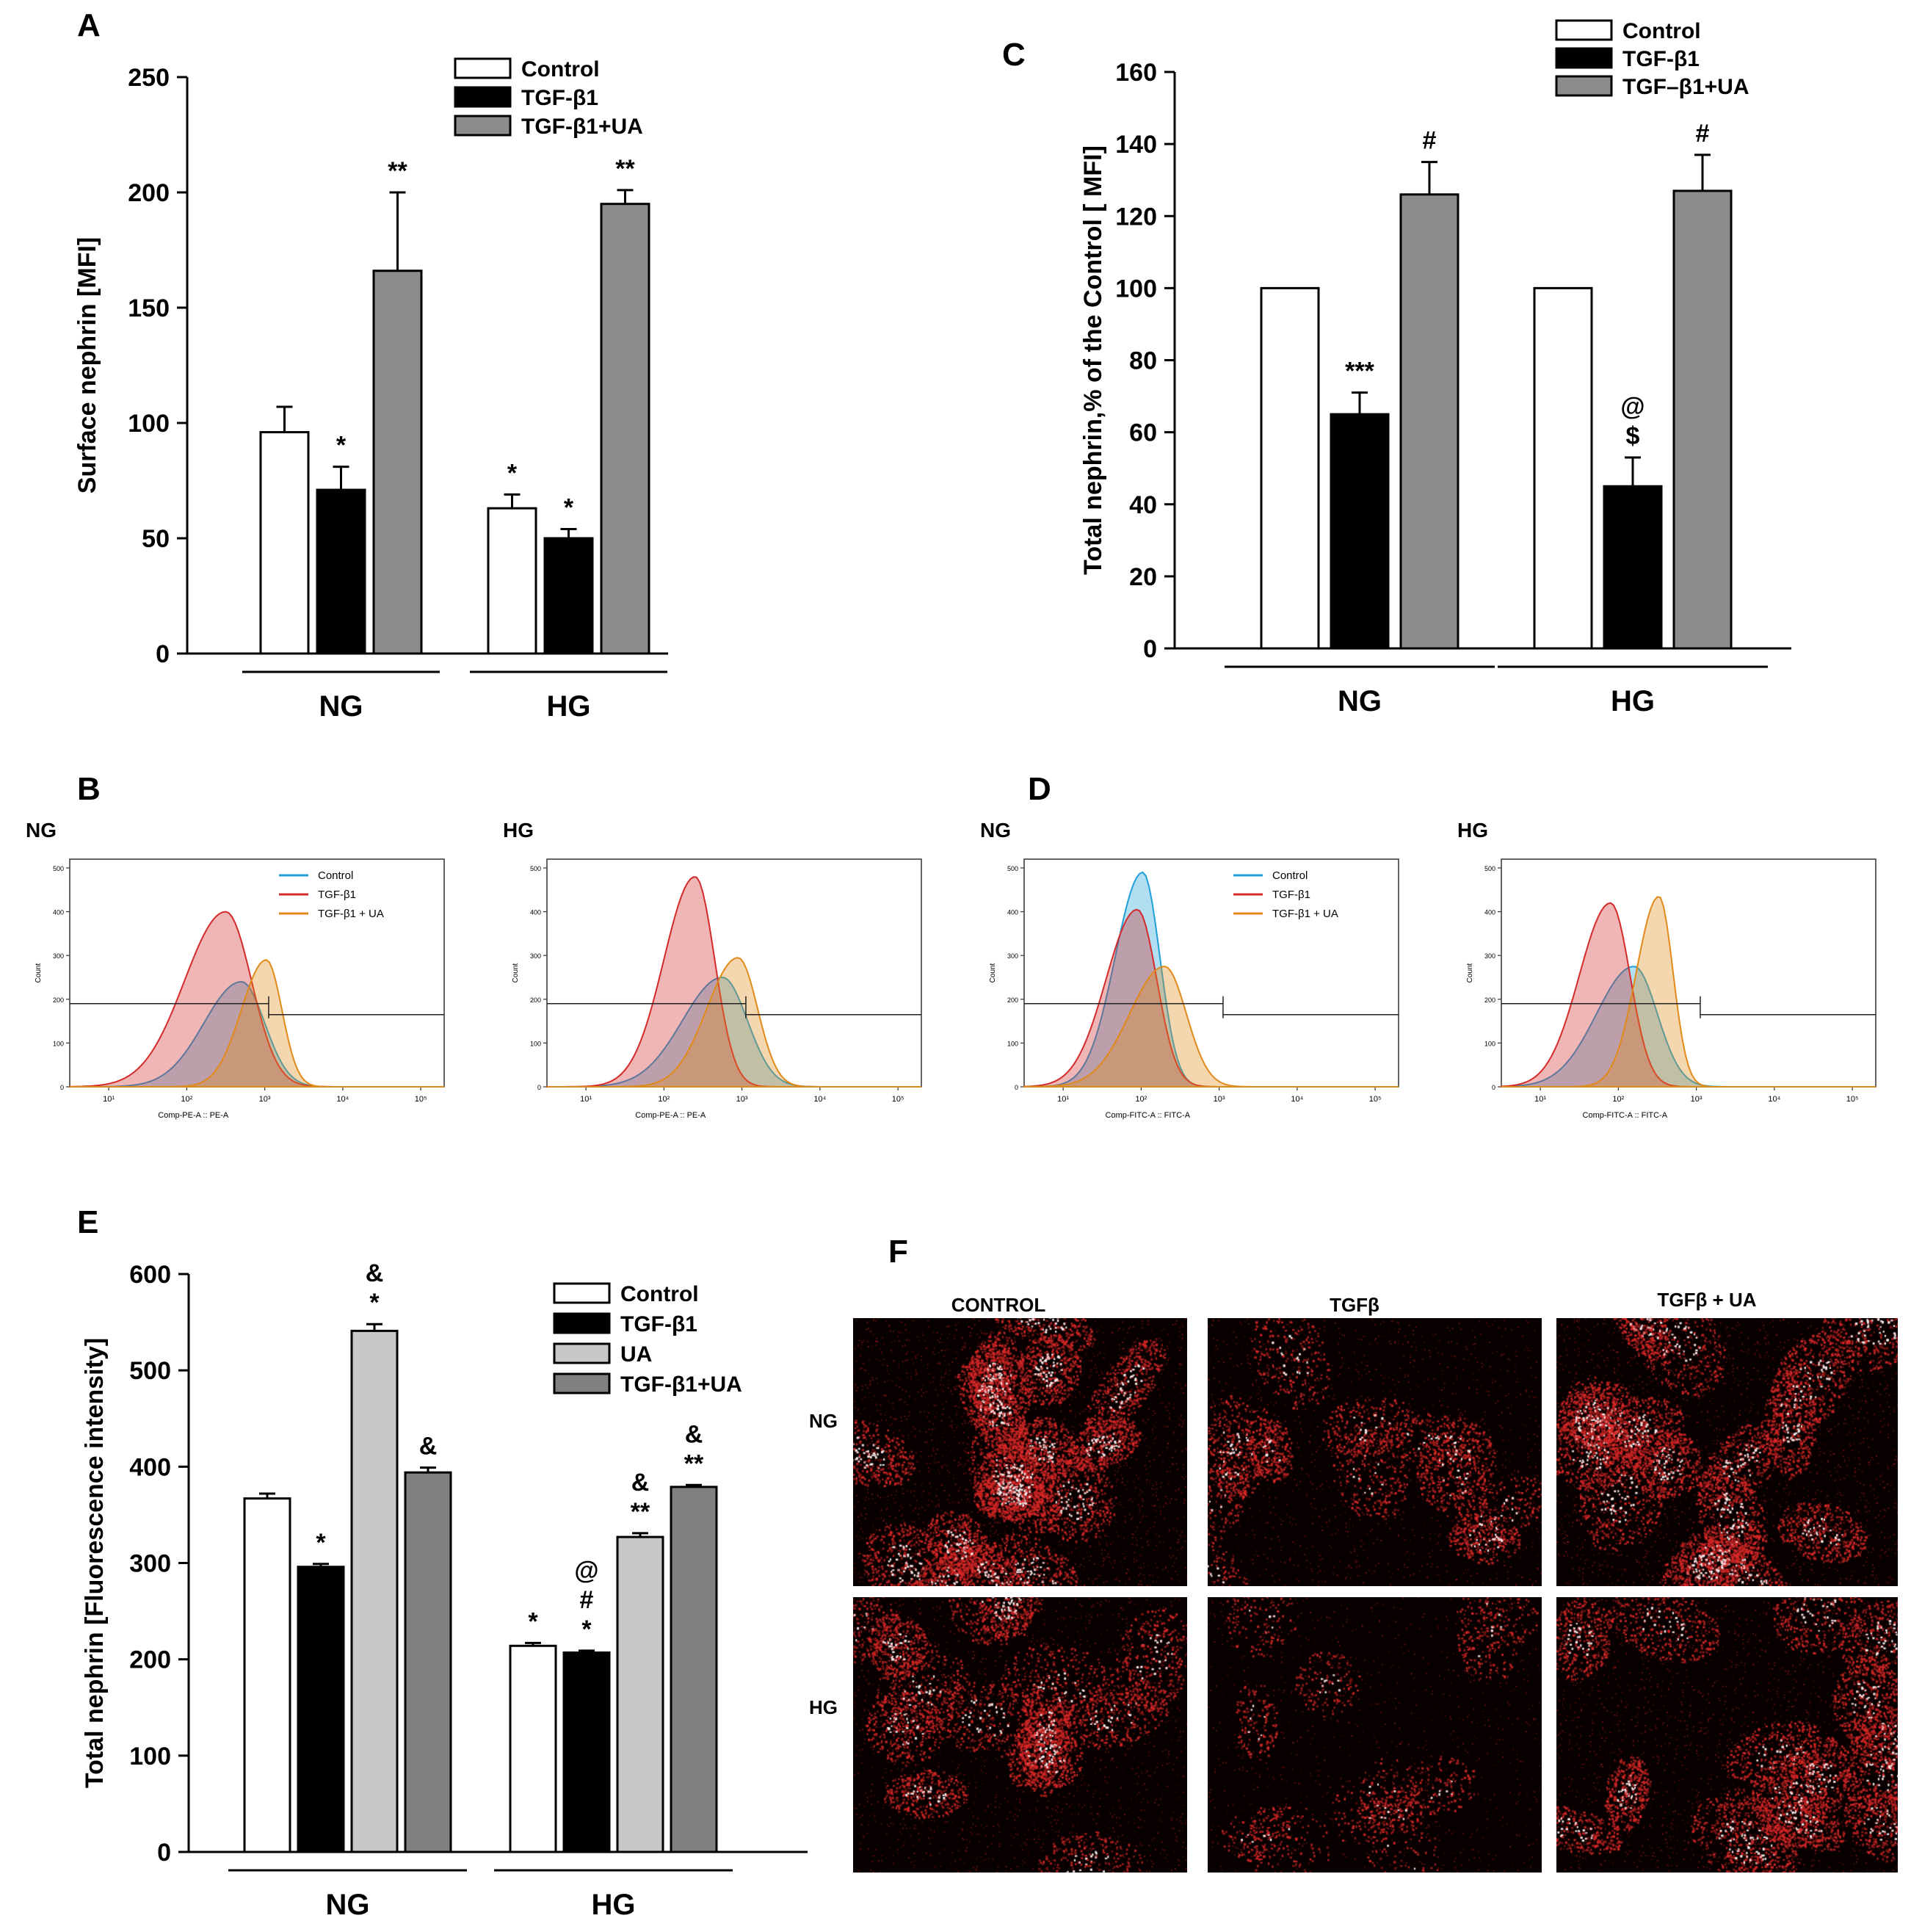 This screenshot has width=1911, height=1932. What do you see at coordinates (898, 1252) in the screenshot?
I see `panel-label-f: F` at bounding box center [898, 1252].